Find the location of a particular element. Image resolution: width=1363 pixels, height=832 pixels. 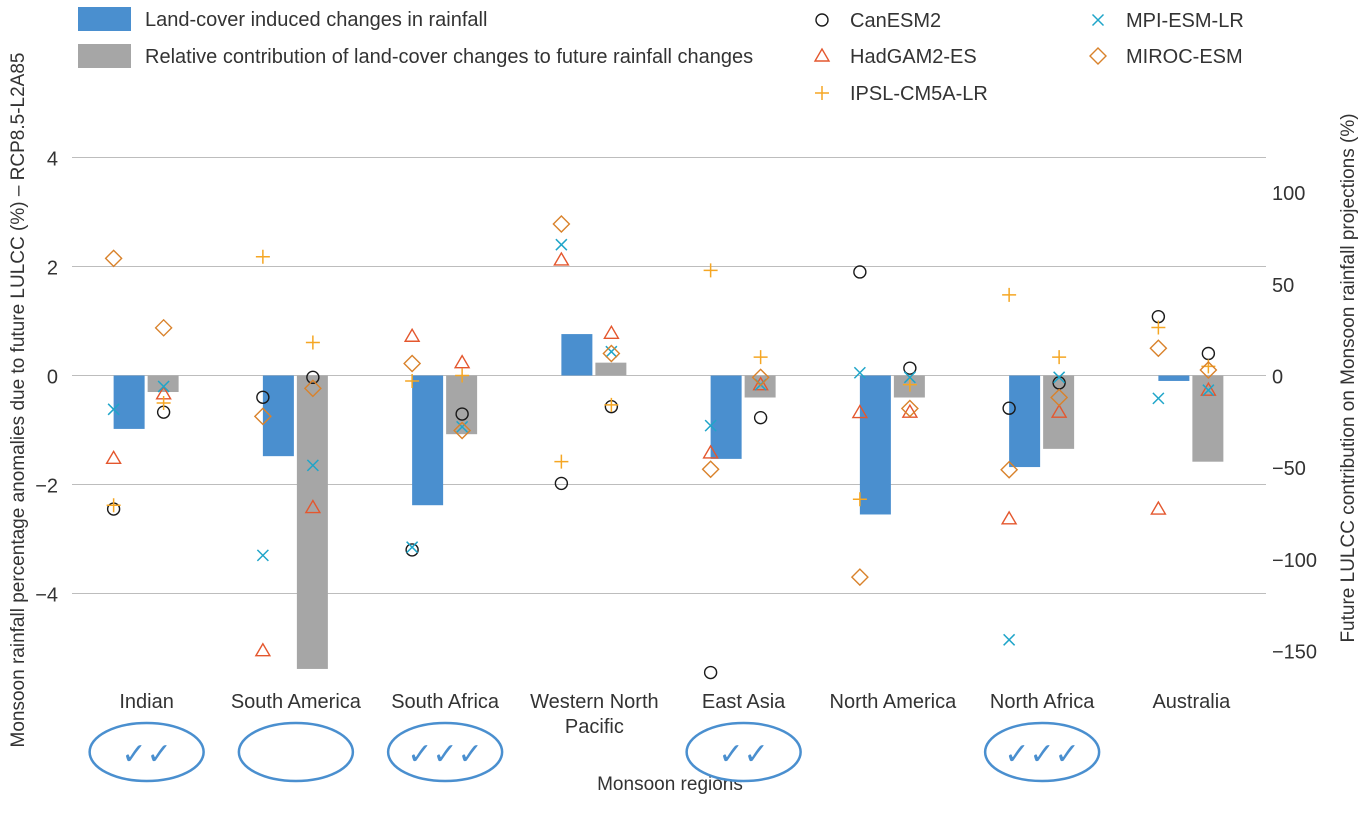

x-axis-title: Monsoon regions is located at coordinates (670, 784).